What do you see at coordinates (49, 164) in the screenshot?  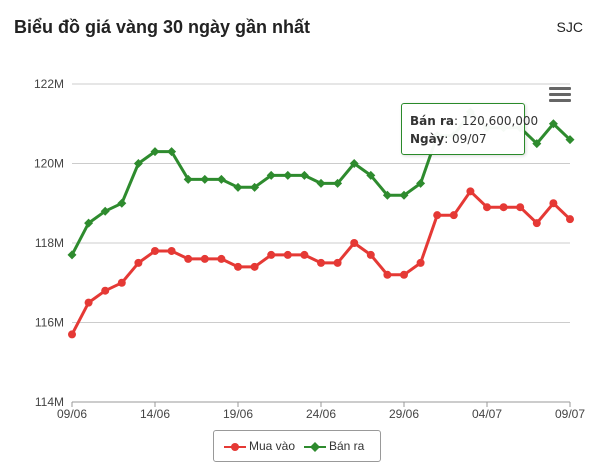 I see `y-tick-label: 120M` at bounding box center [49, 164].